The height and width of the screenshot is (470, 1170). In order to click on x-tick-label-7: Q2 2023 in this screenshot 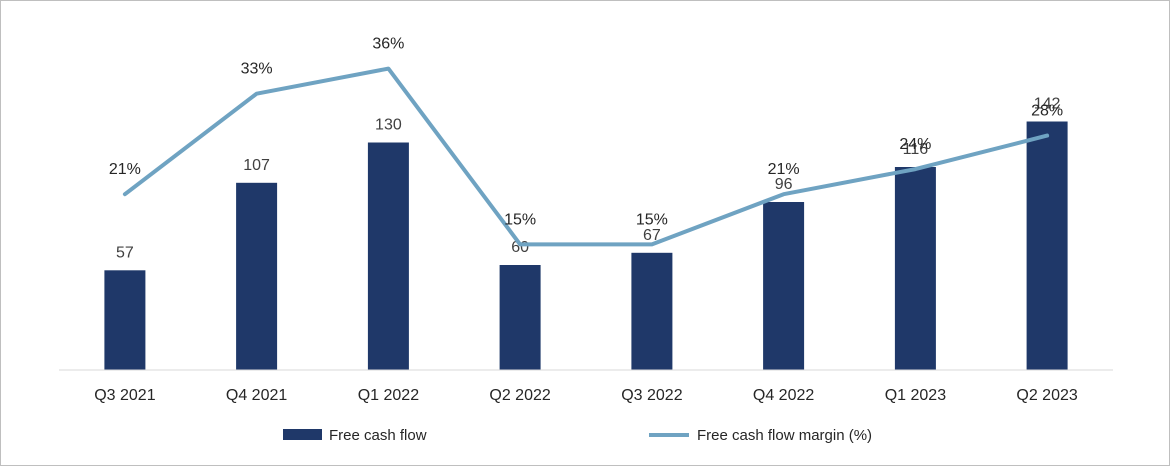, I will do `click(1046, 395)`.